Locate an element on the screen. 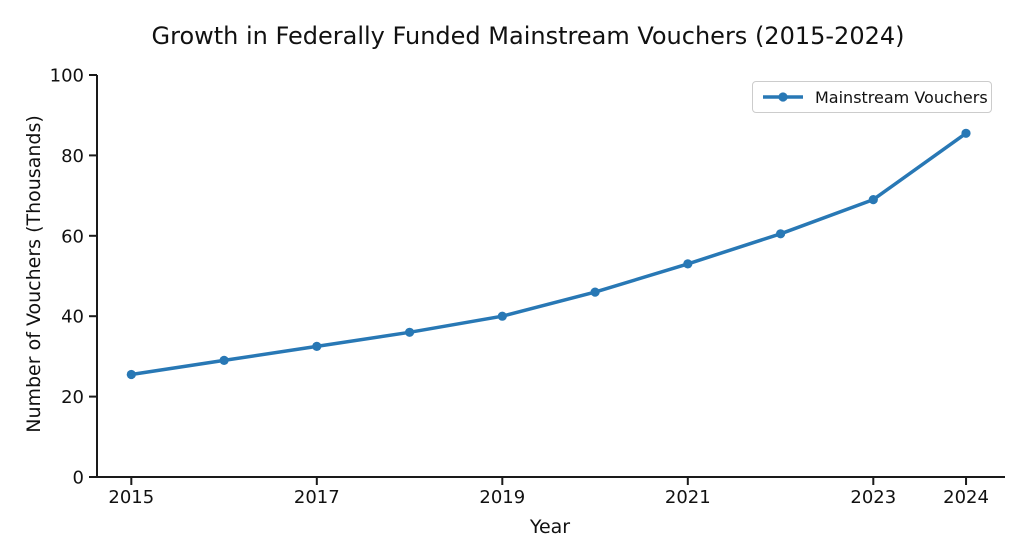  x-tick-label: 2021 is located at coordinates (688, 497).